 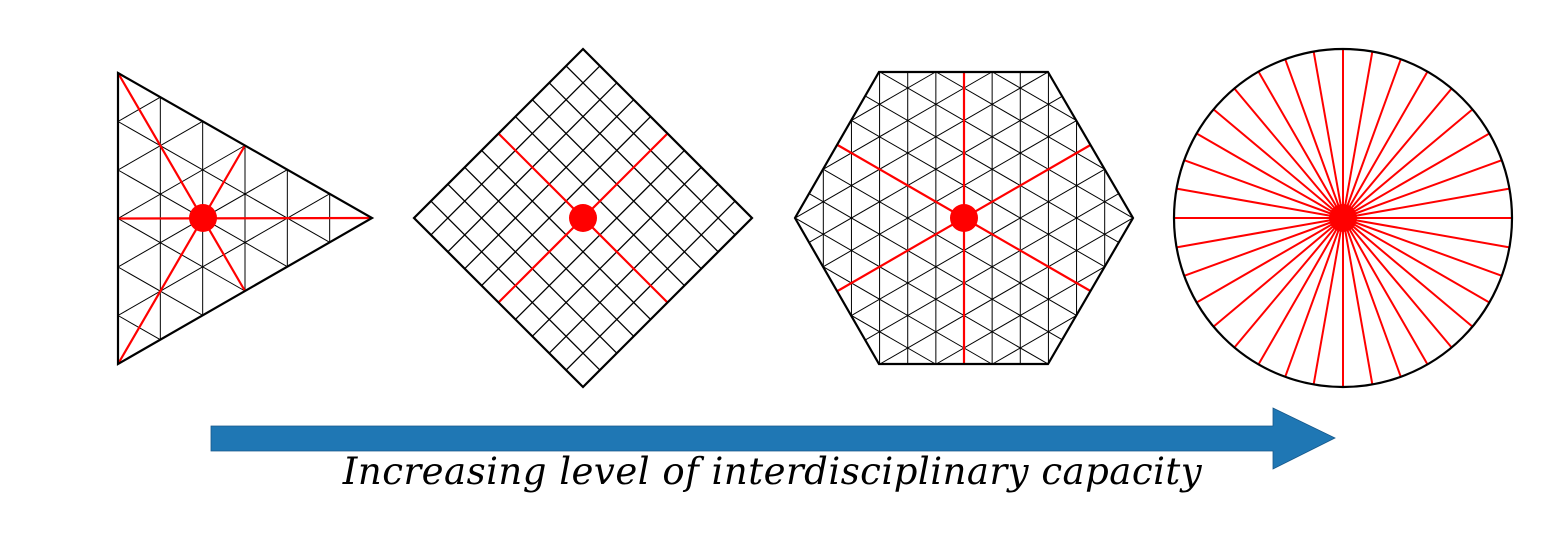 I want to click on circle-outline, so click(x=1343, y=218).